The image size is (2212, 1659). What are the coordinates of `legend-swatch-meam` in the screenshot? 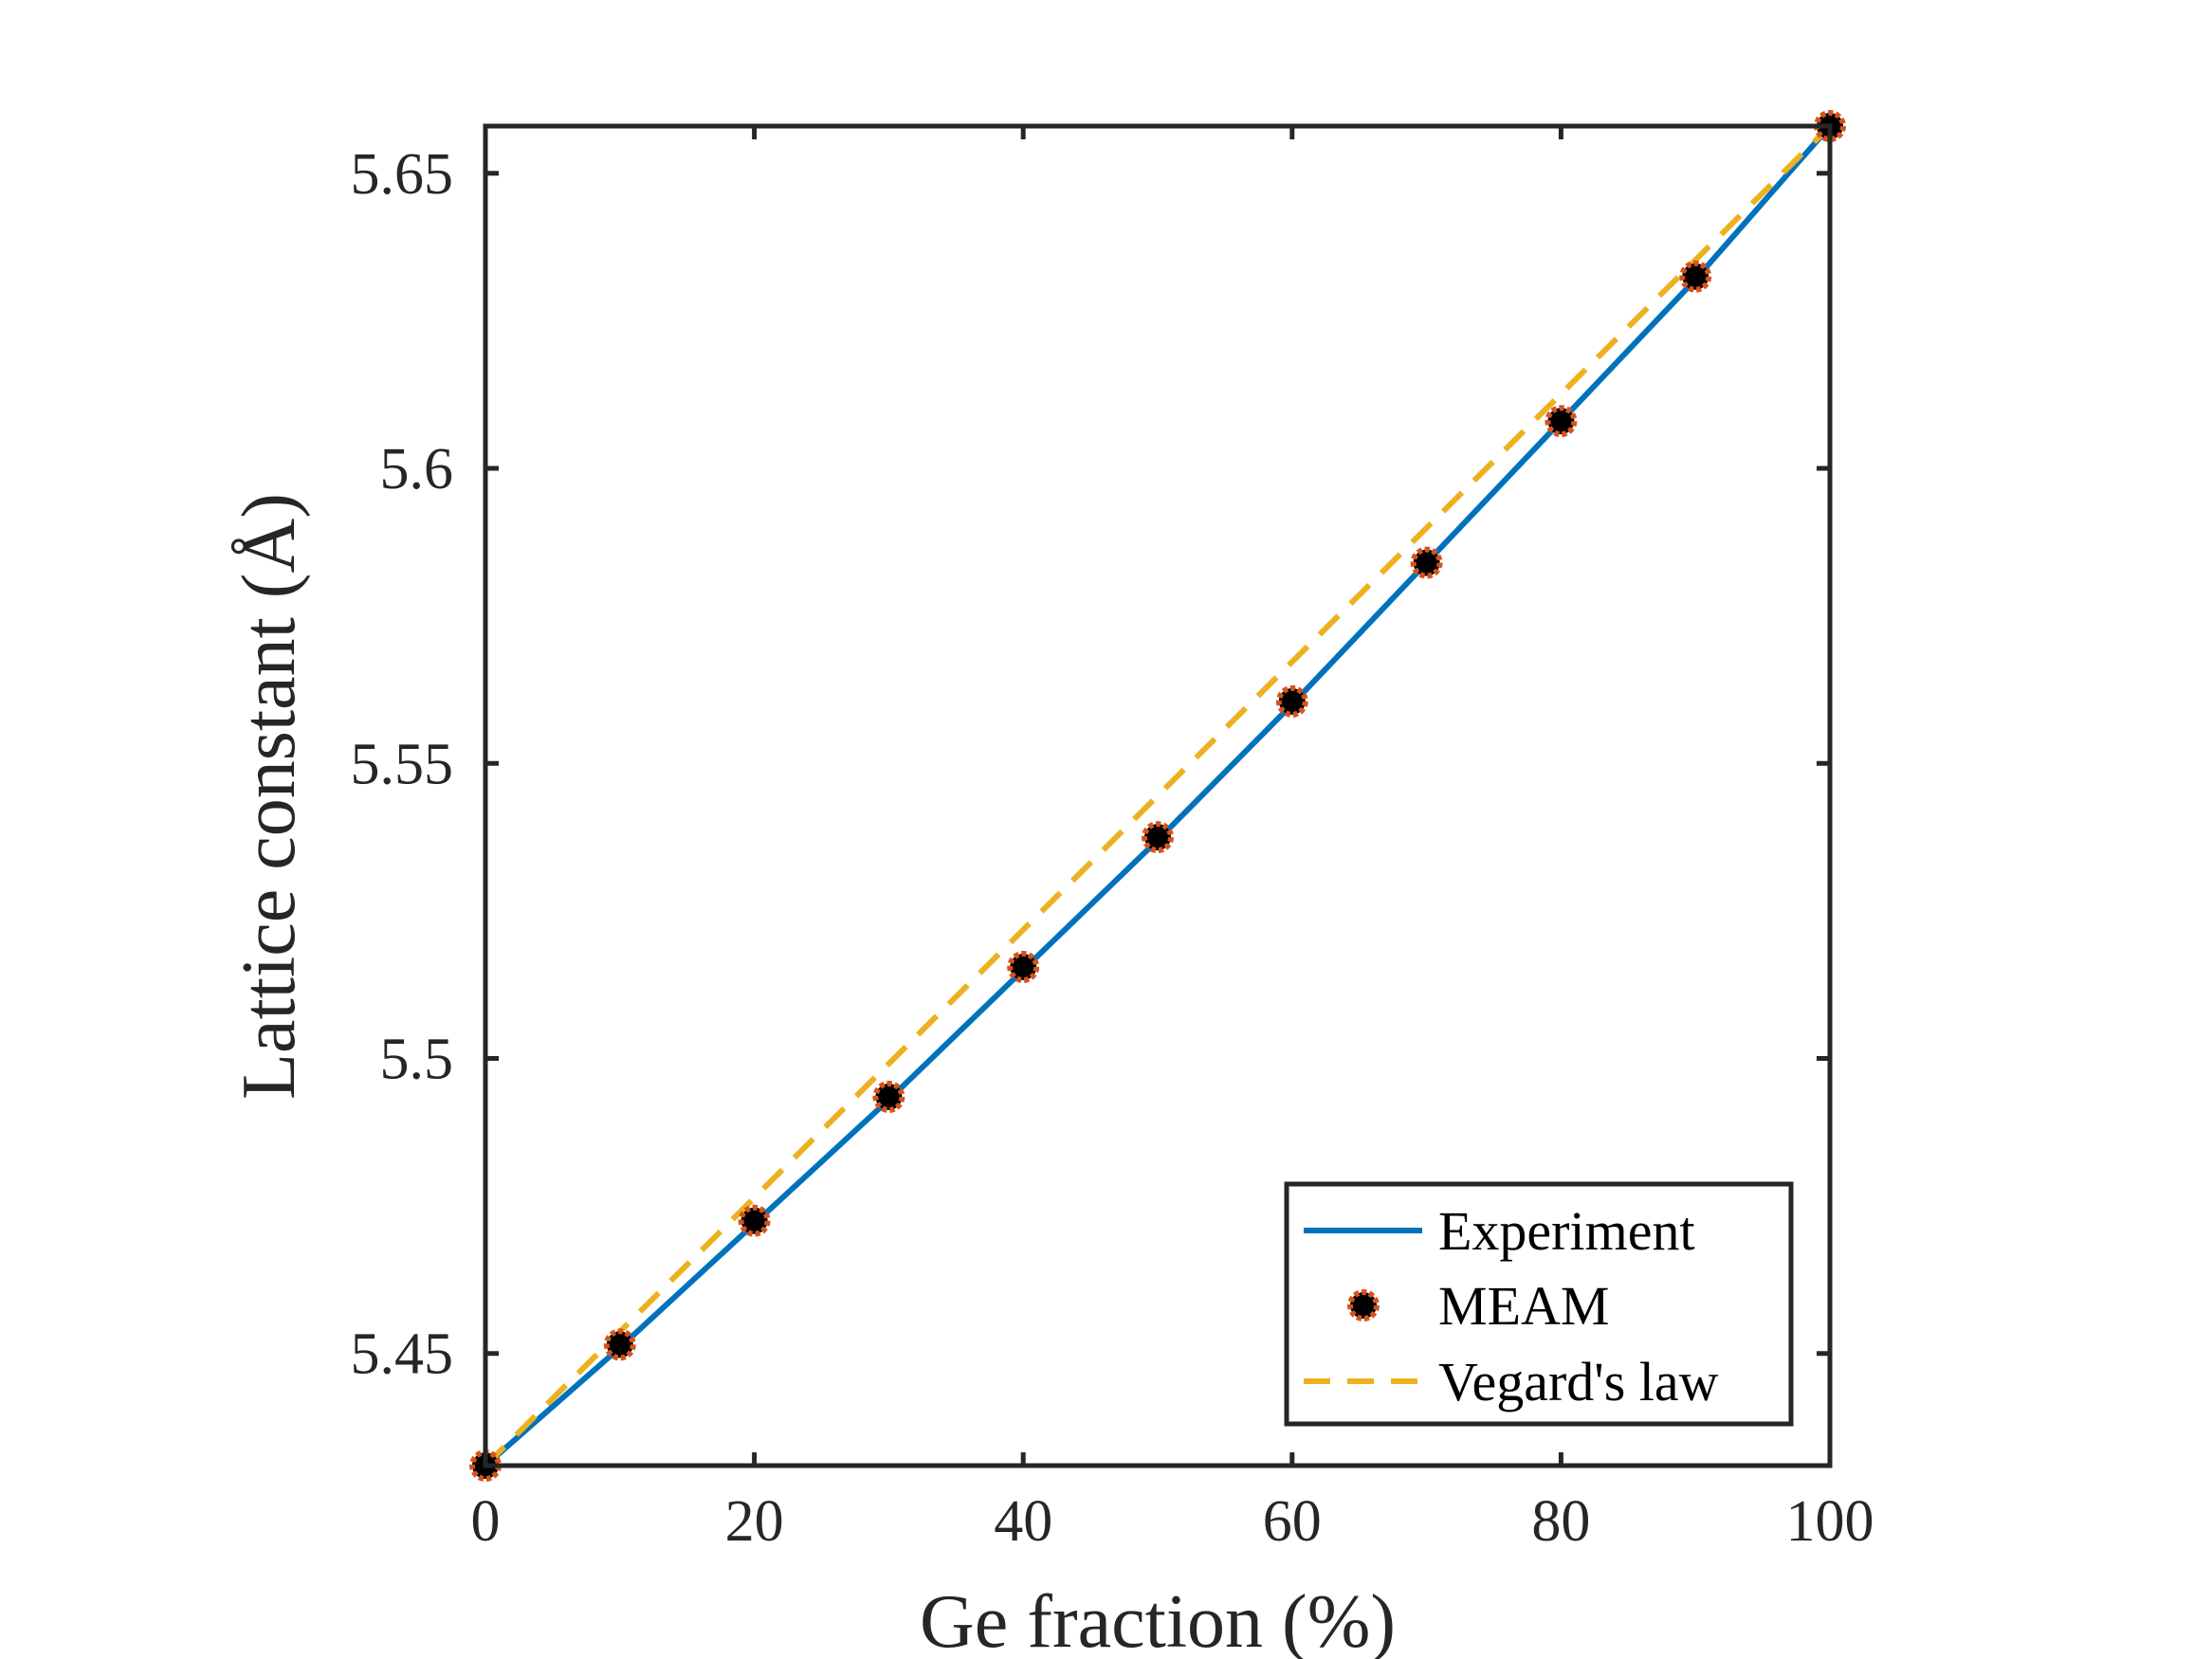 It's located at (1363, 1305).